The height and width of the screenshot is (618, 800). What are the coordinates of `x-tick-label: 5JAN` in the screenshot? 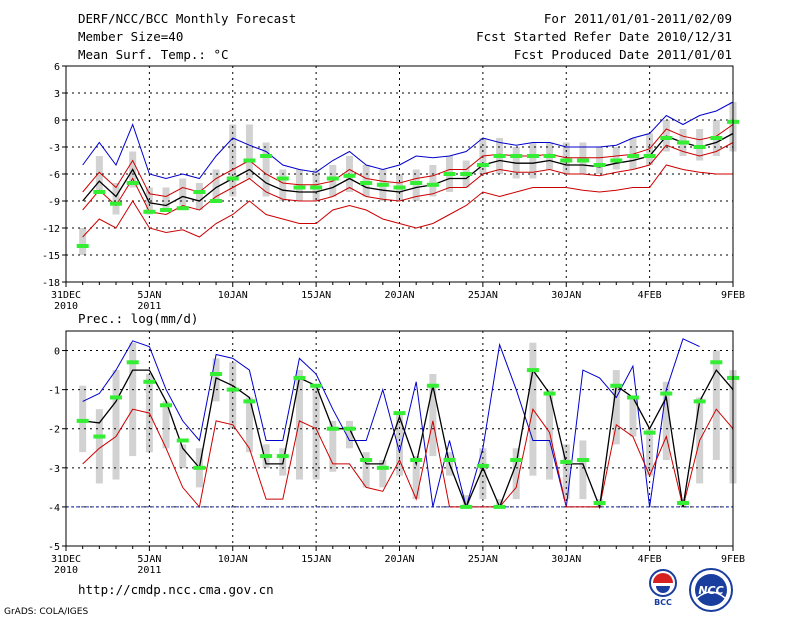 It's located at (149, 295).